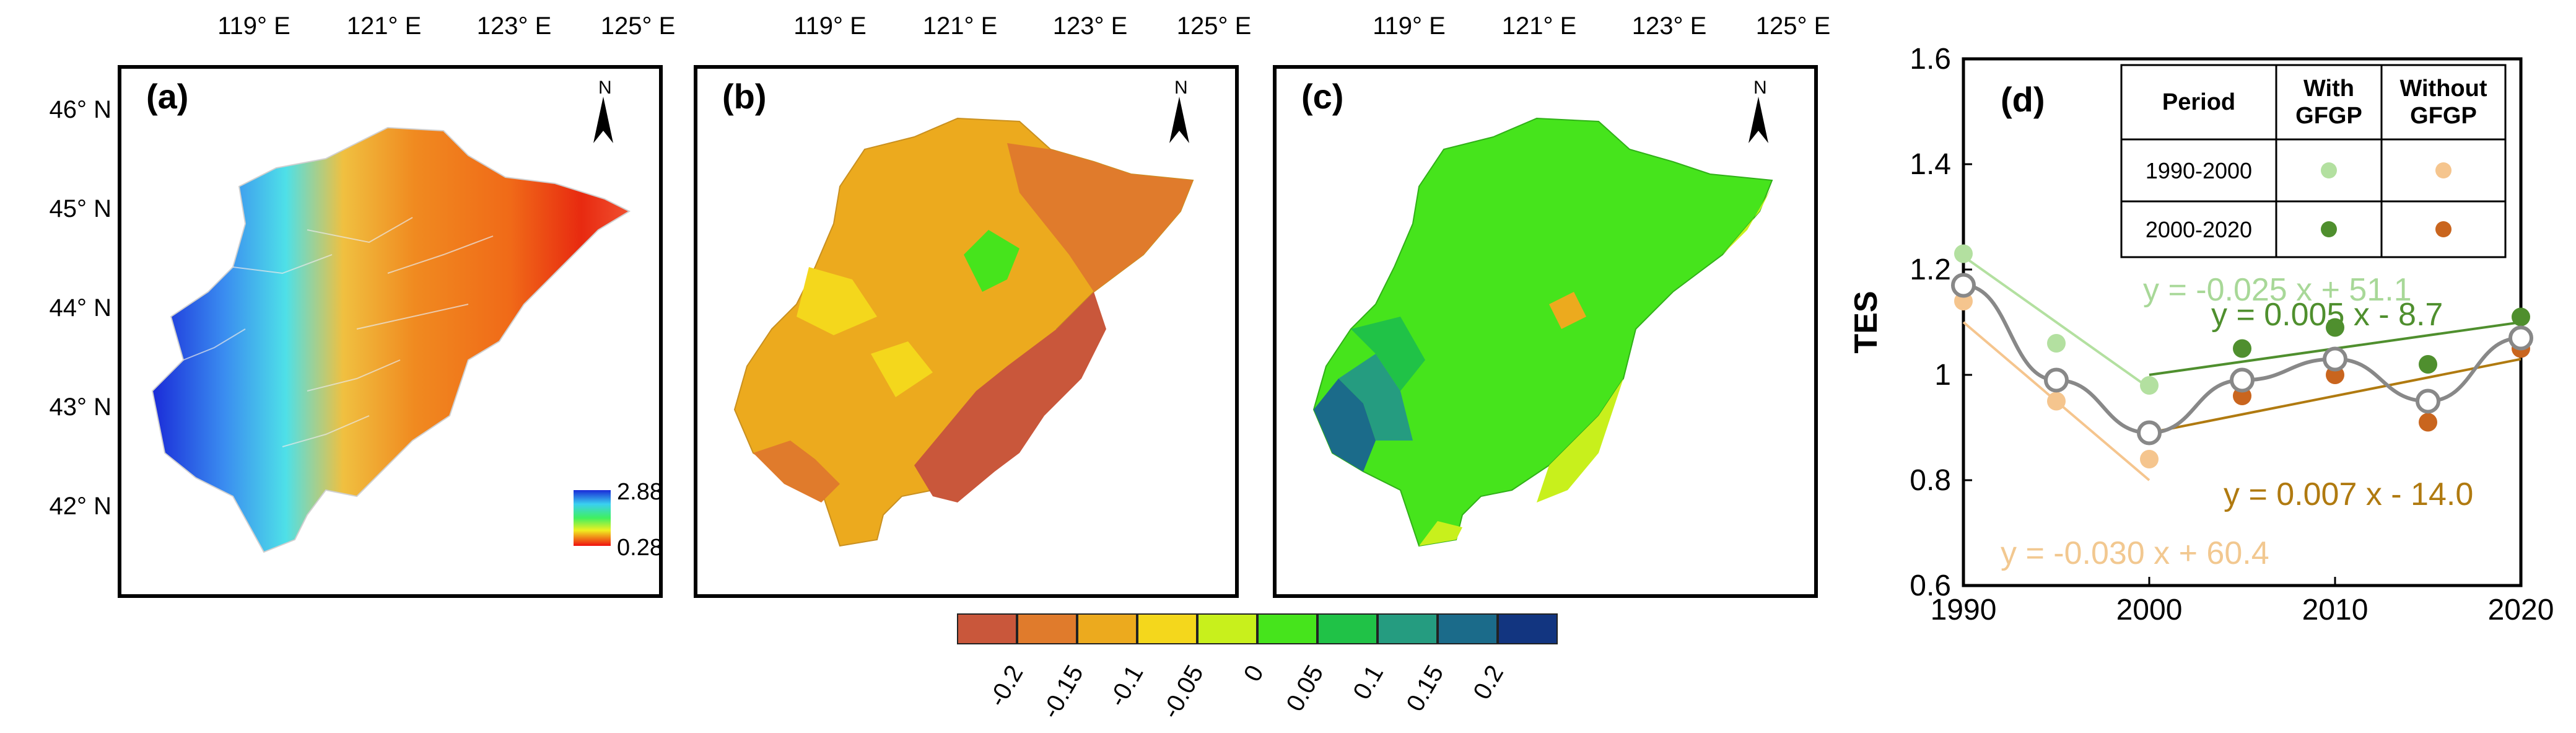 The height and width of the screenshot is (733, 2576). Describe the element at coordinates (592, 518) in the screenshot. I see `legend-gradient-a` at that location.